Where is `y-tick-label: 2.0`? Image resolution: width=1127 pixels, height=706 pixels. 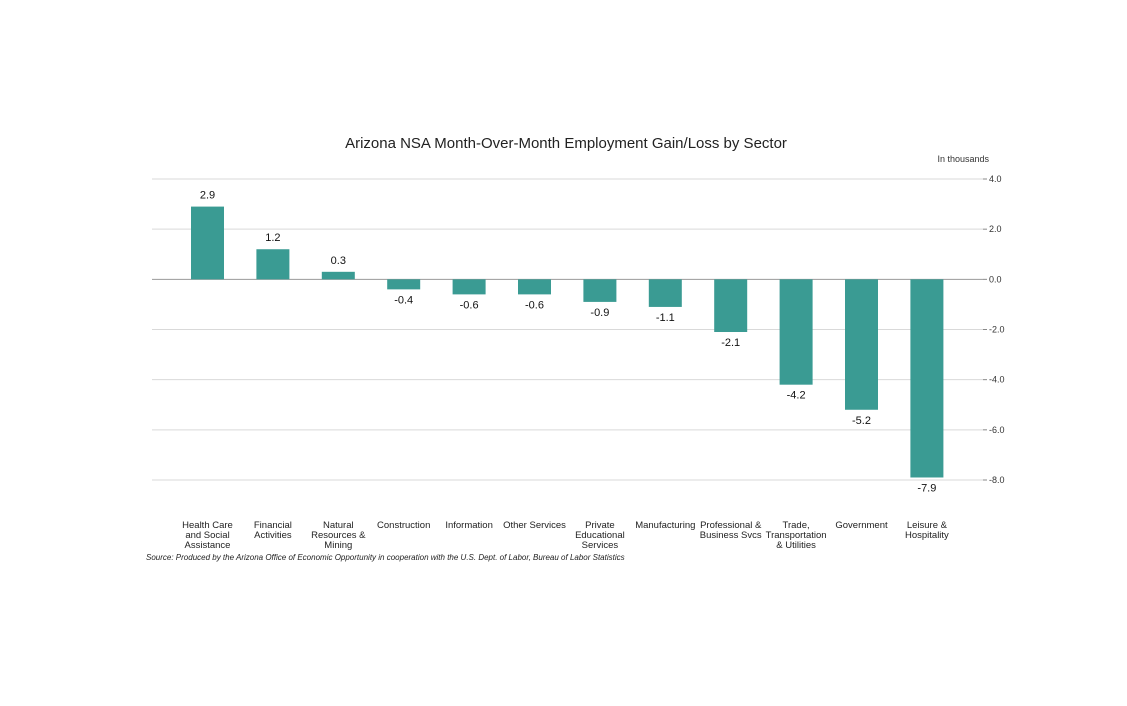
y-tick-label: 2.0 is located at coordinates (995, 229).